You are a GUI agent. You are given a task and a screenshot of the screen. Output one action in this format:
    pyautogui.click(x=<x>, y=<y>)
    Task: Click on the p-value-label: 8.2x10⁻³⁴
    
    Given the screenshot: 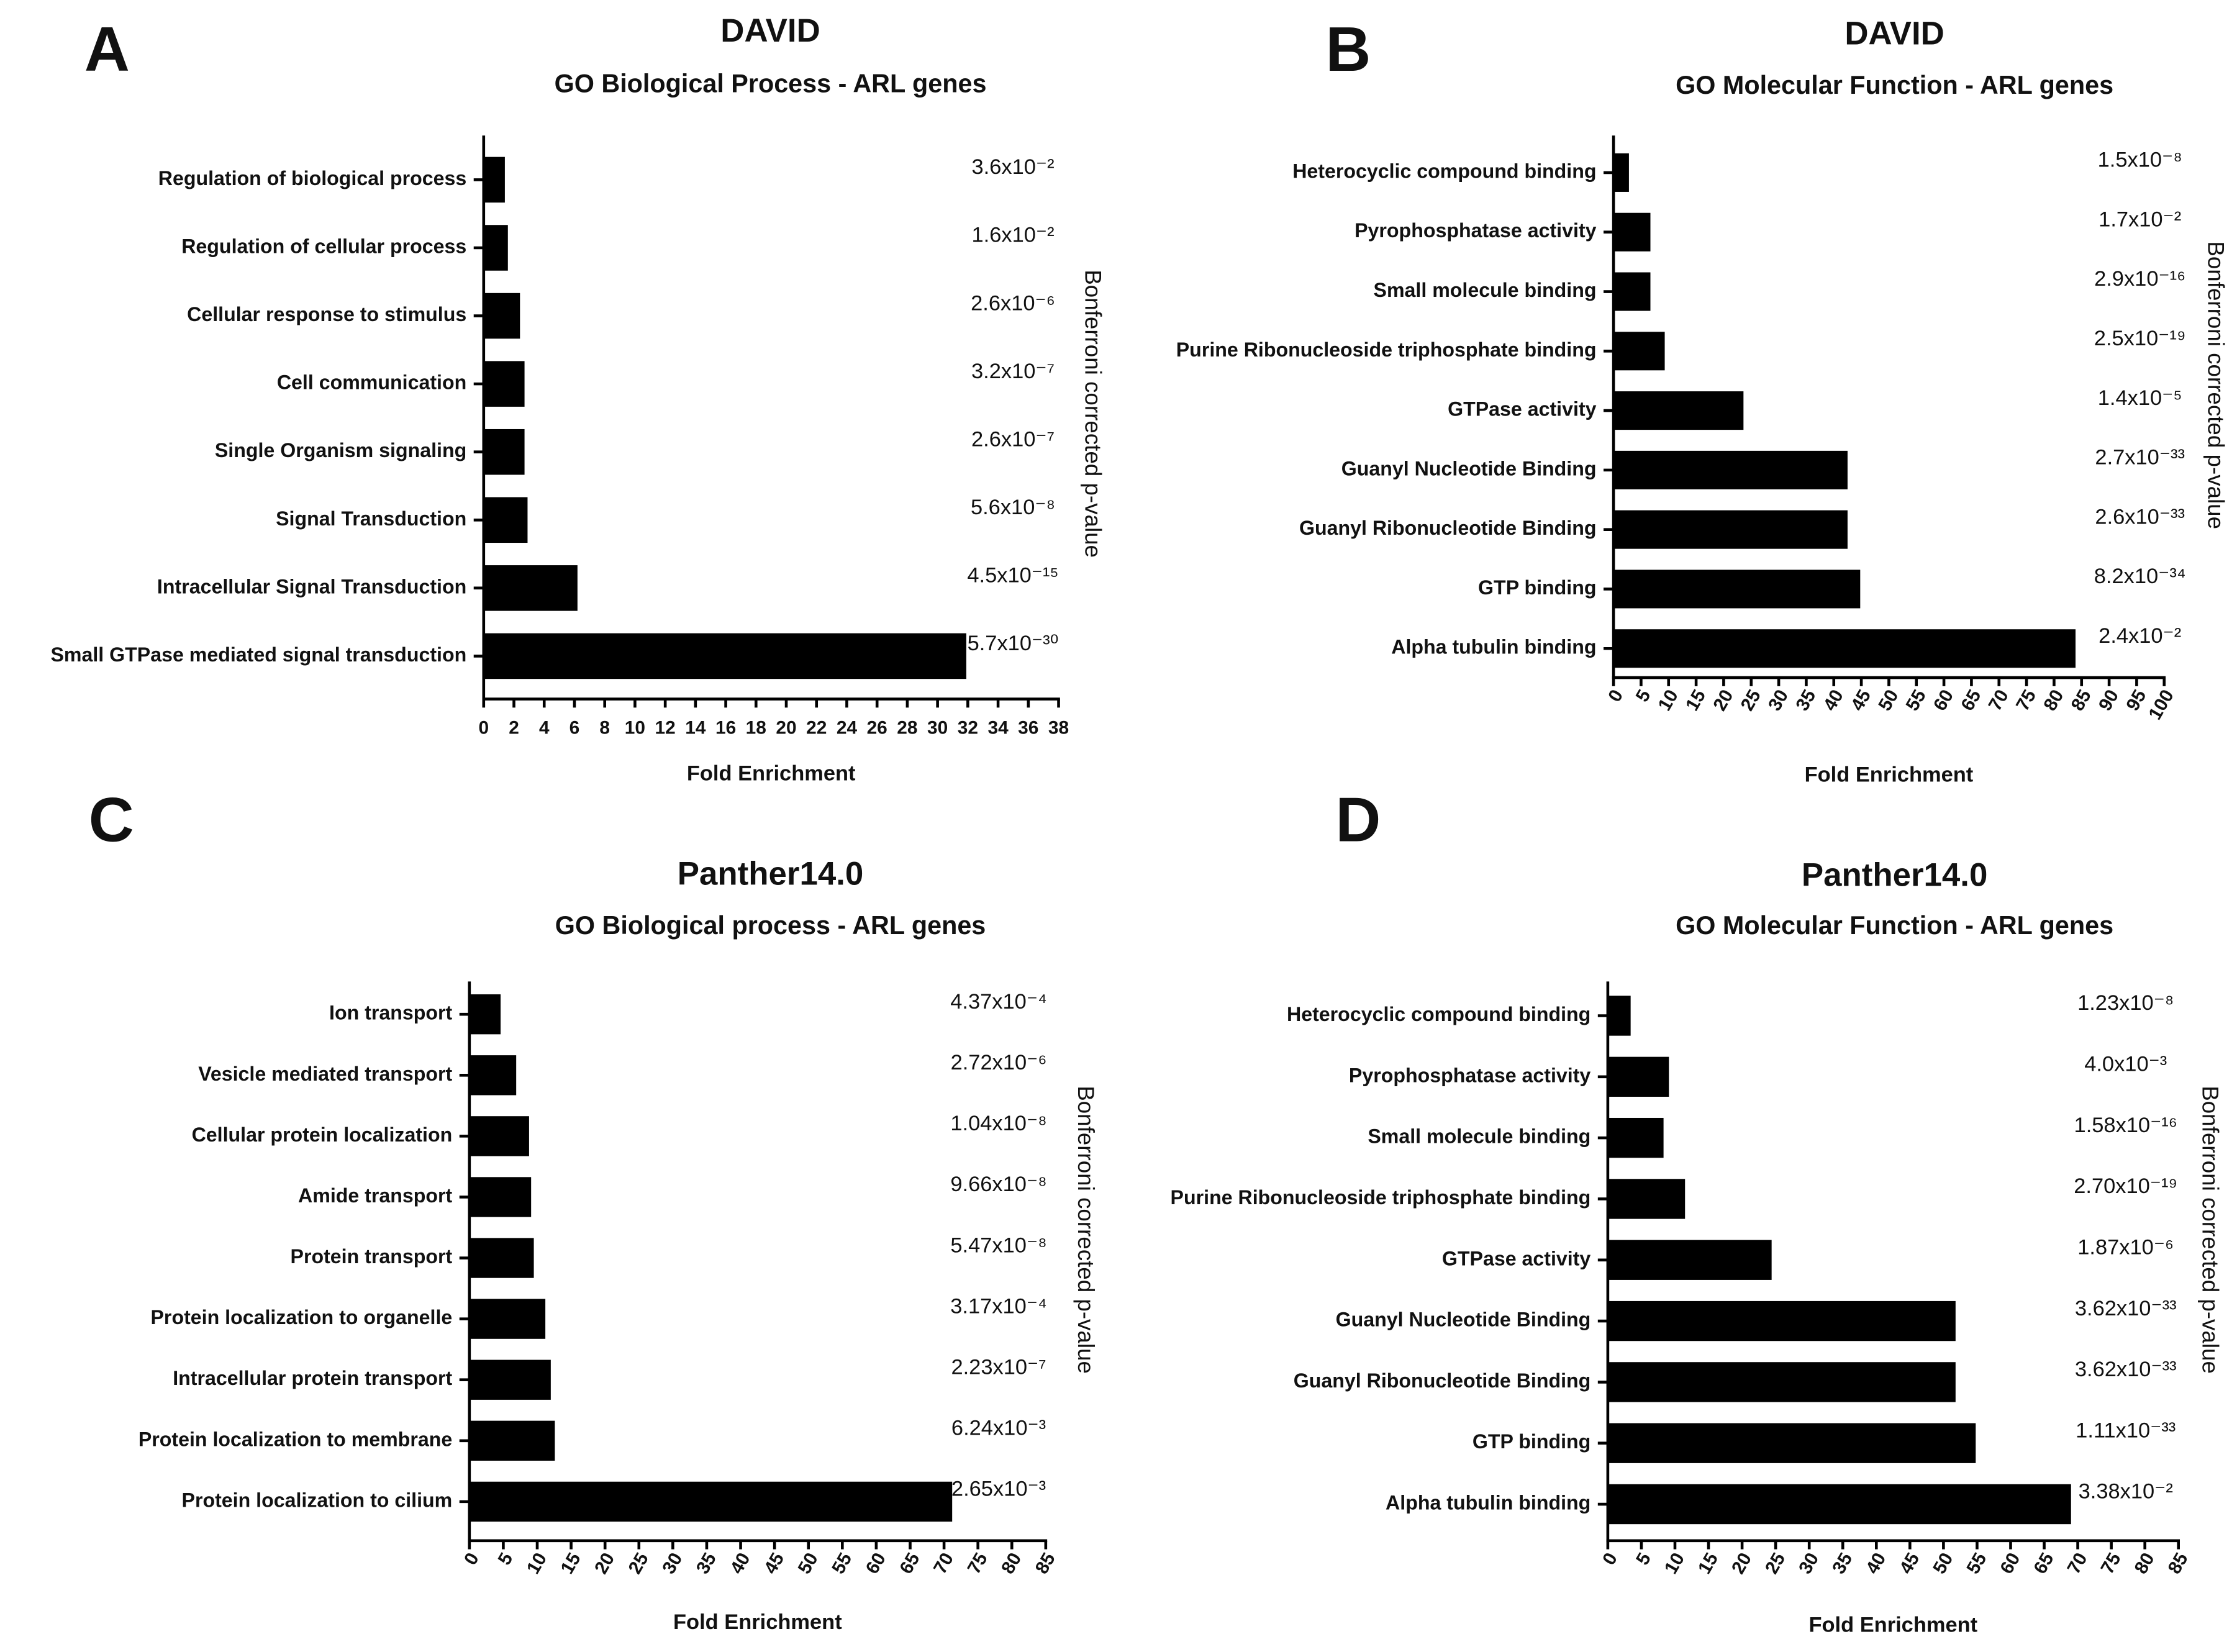 What is the action you would take?
    pyautogui.click(x=2140, y=576)
    